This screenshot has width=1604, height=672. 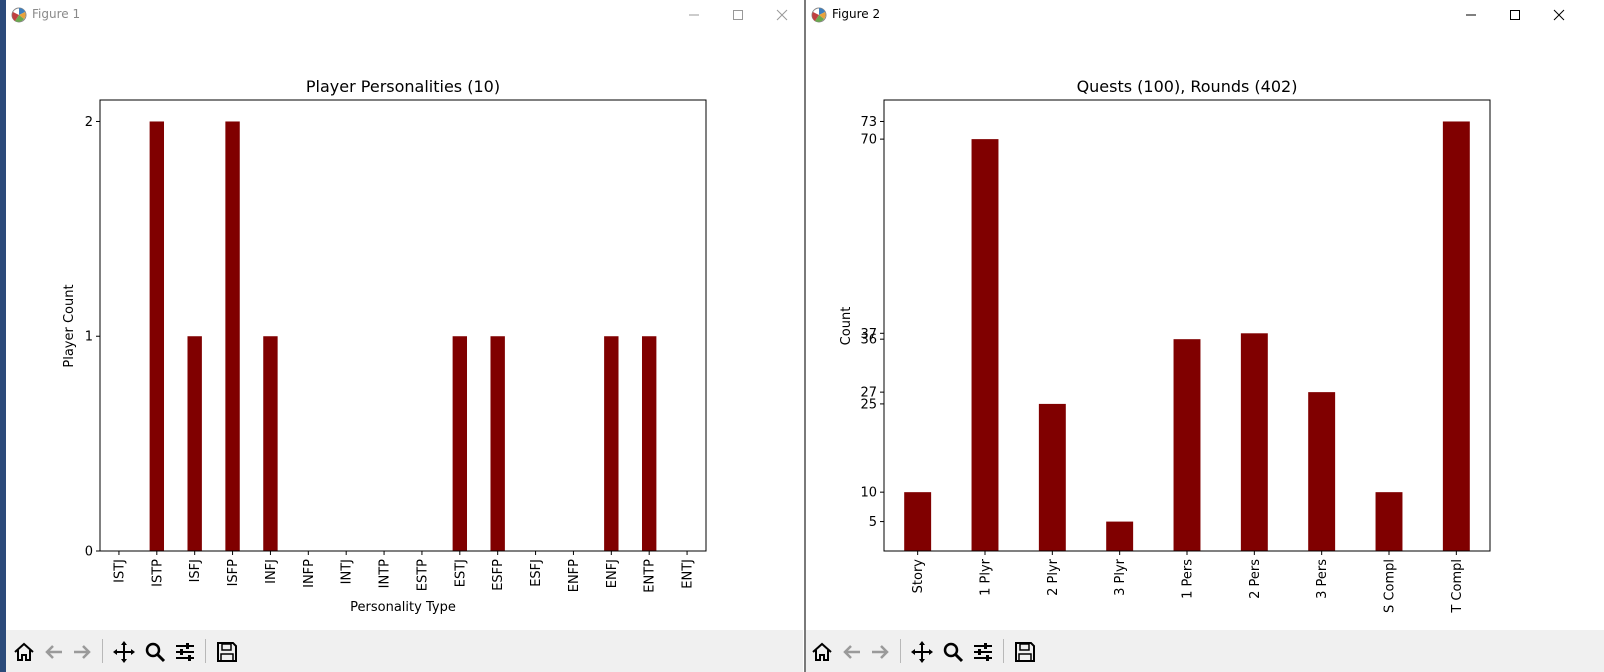 I want to click on y-tick-label: 0, so click(x=89, y=552).